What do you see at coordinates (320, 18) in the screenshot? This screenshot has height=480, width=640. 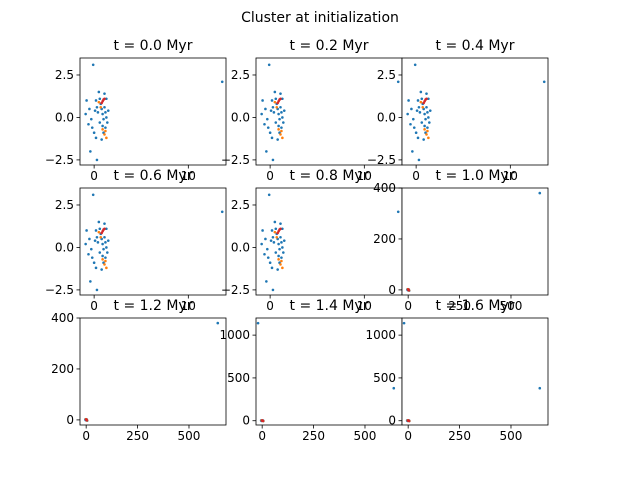 I see `figure-suptitle: Cluster at initialization` at bounding box center [320, 18].